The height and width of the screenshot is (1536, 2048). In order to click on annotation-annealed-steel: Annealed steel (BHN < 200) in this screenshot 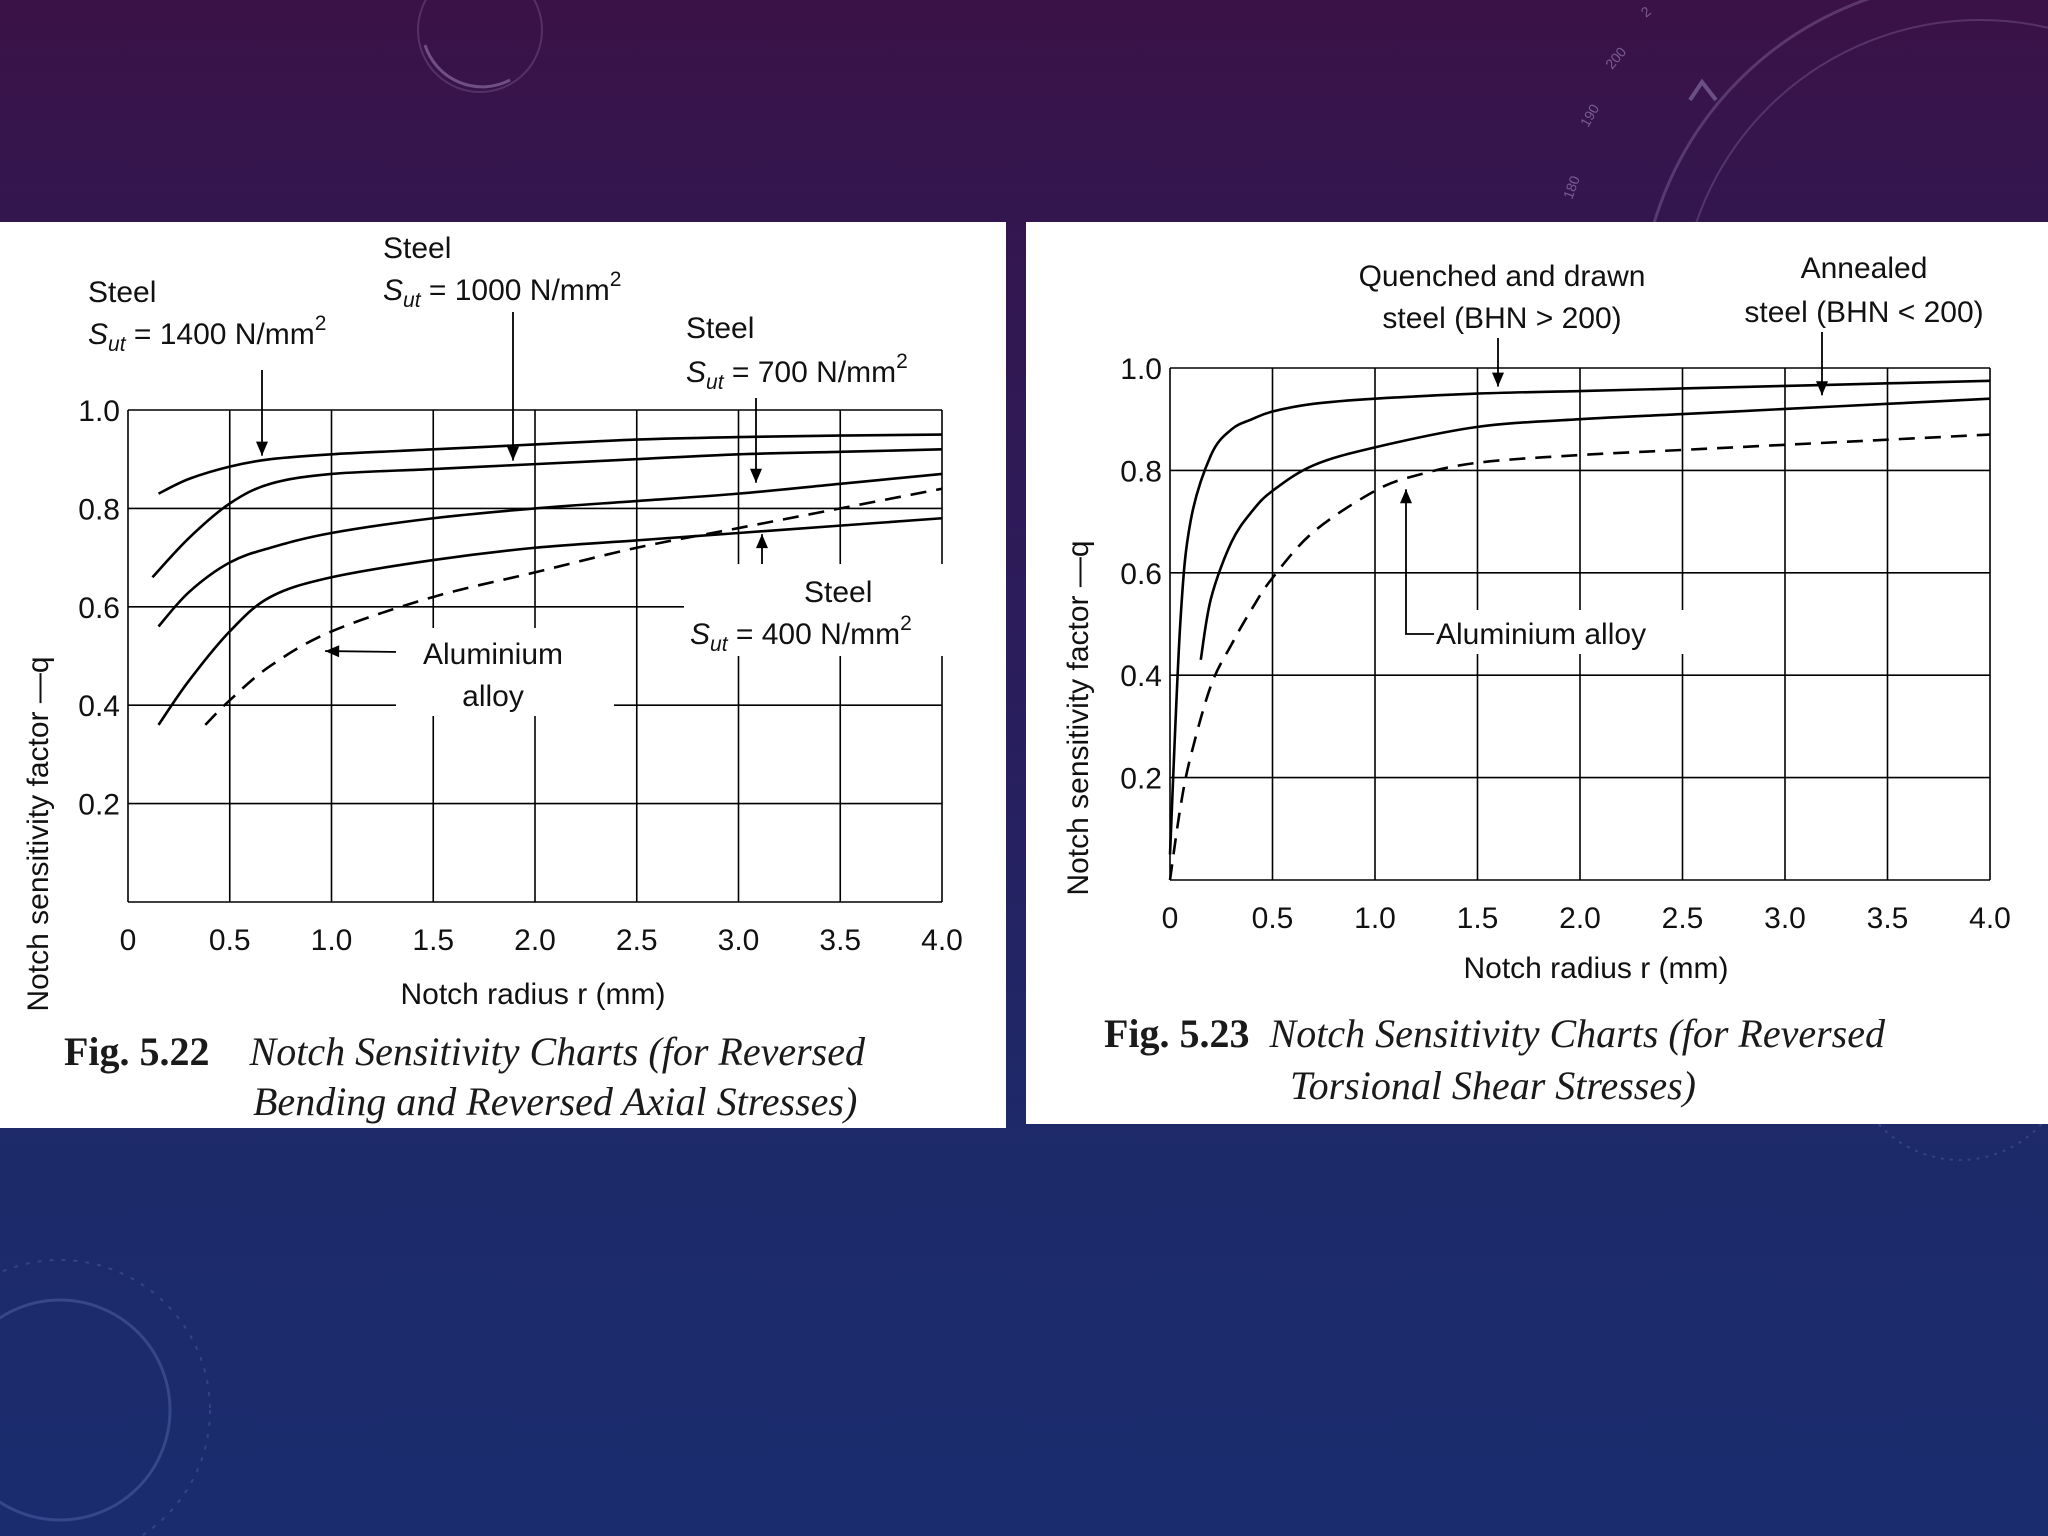, I will do `click(1863, 290)`.